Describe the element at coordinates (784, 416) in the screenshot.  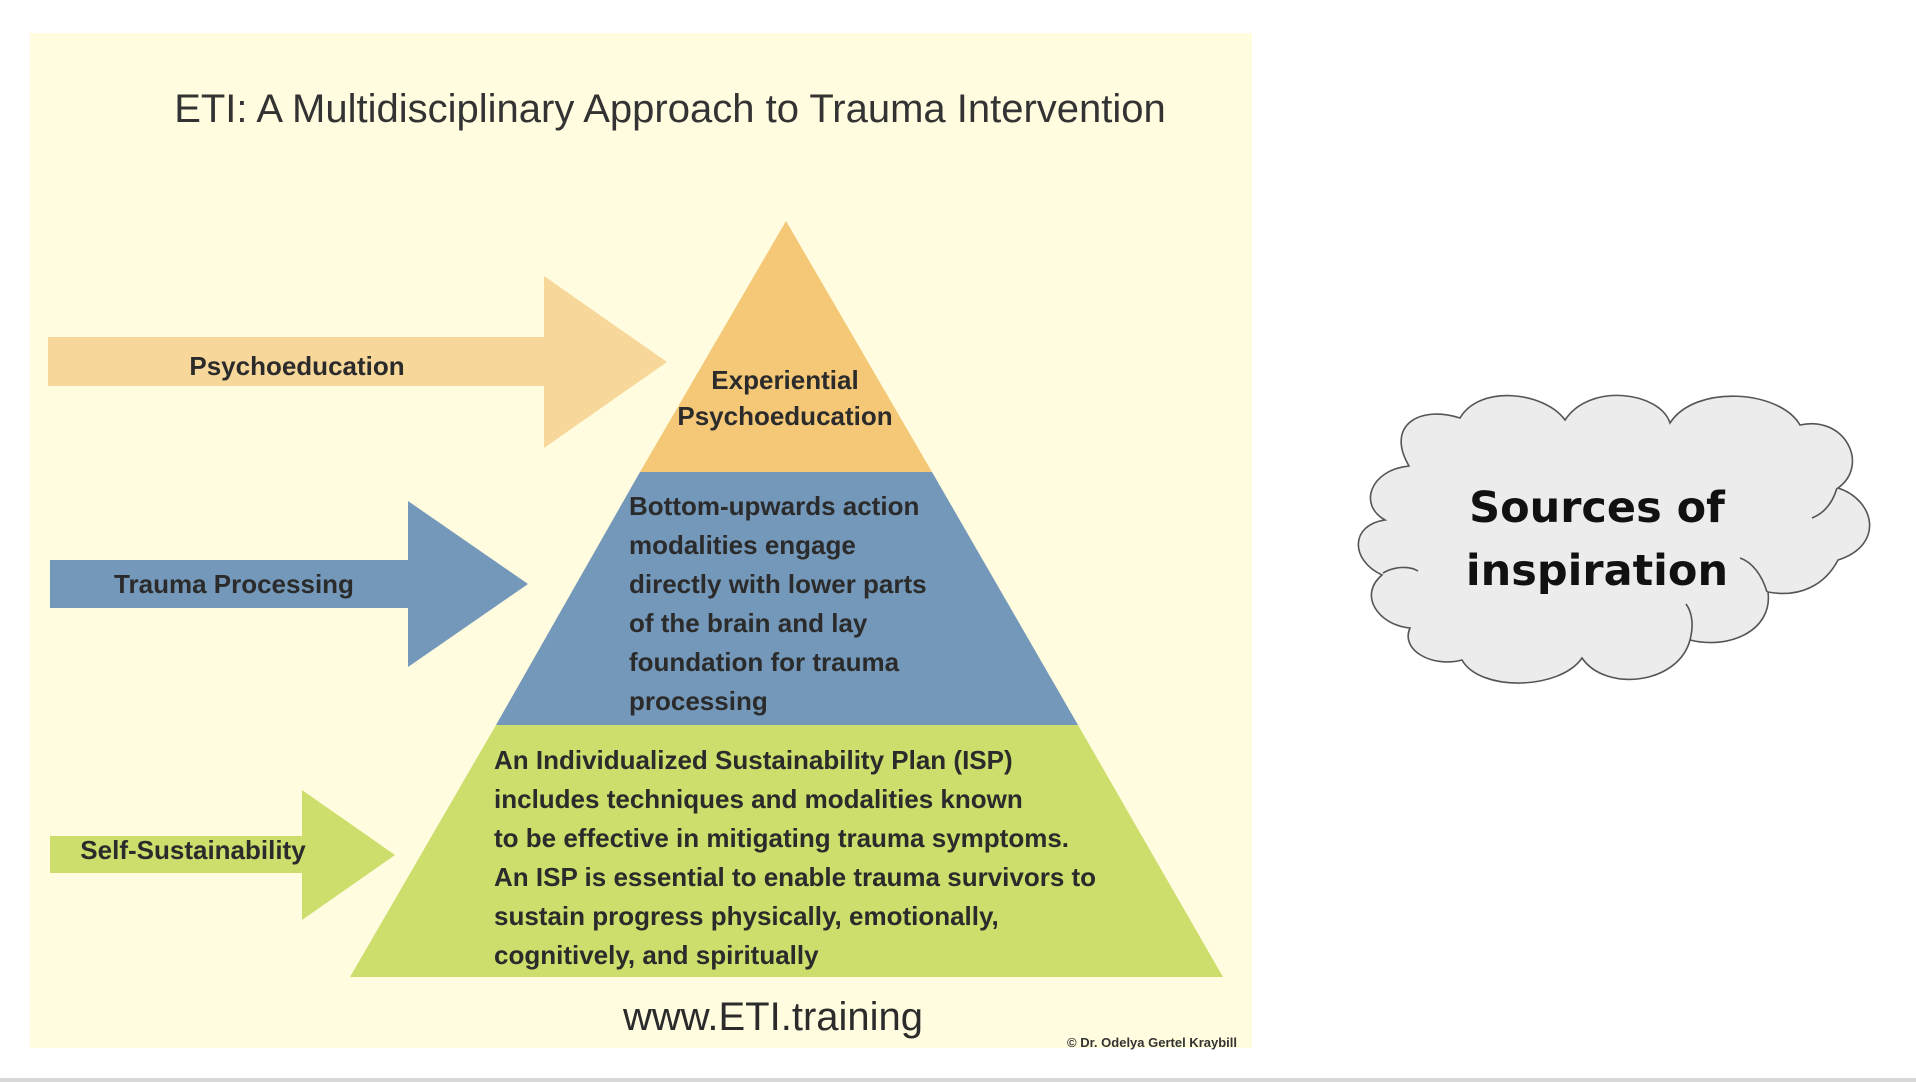
I see `pyramid-top-line: Psychoeducation` at that location.